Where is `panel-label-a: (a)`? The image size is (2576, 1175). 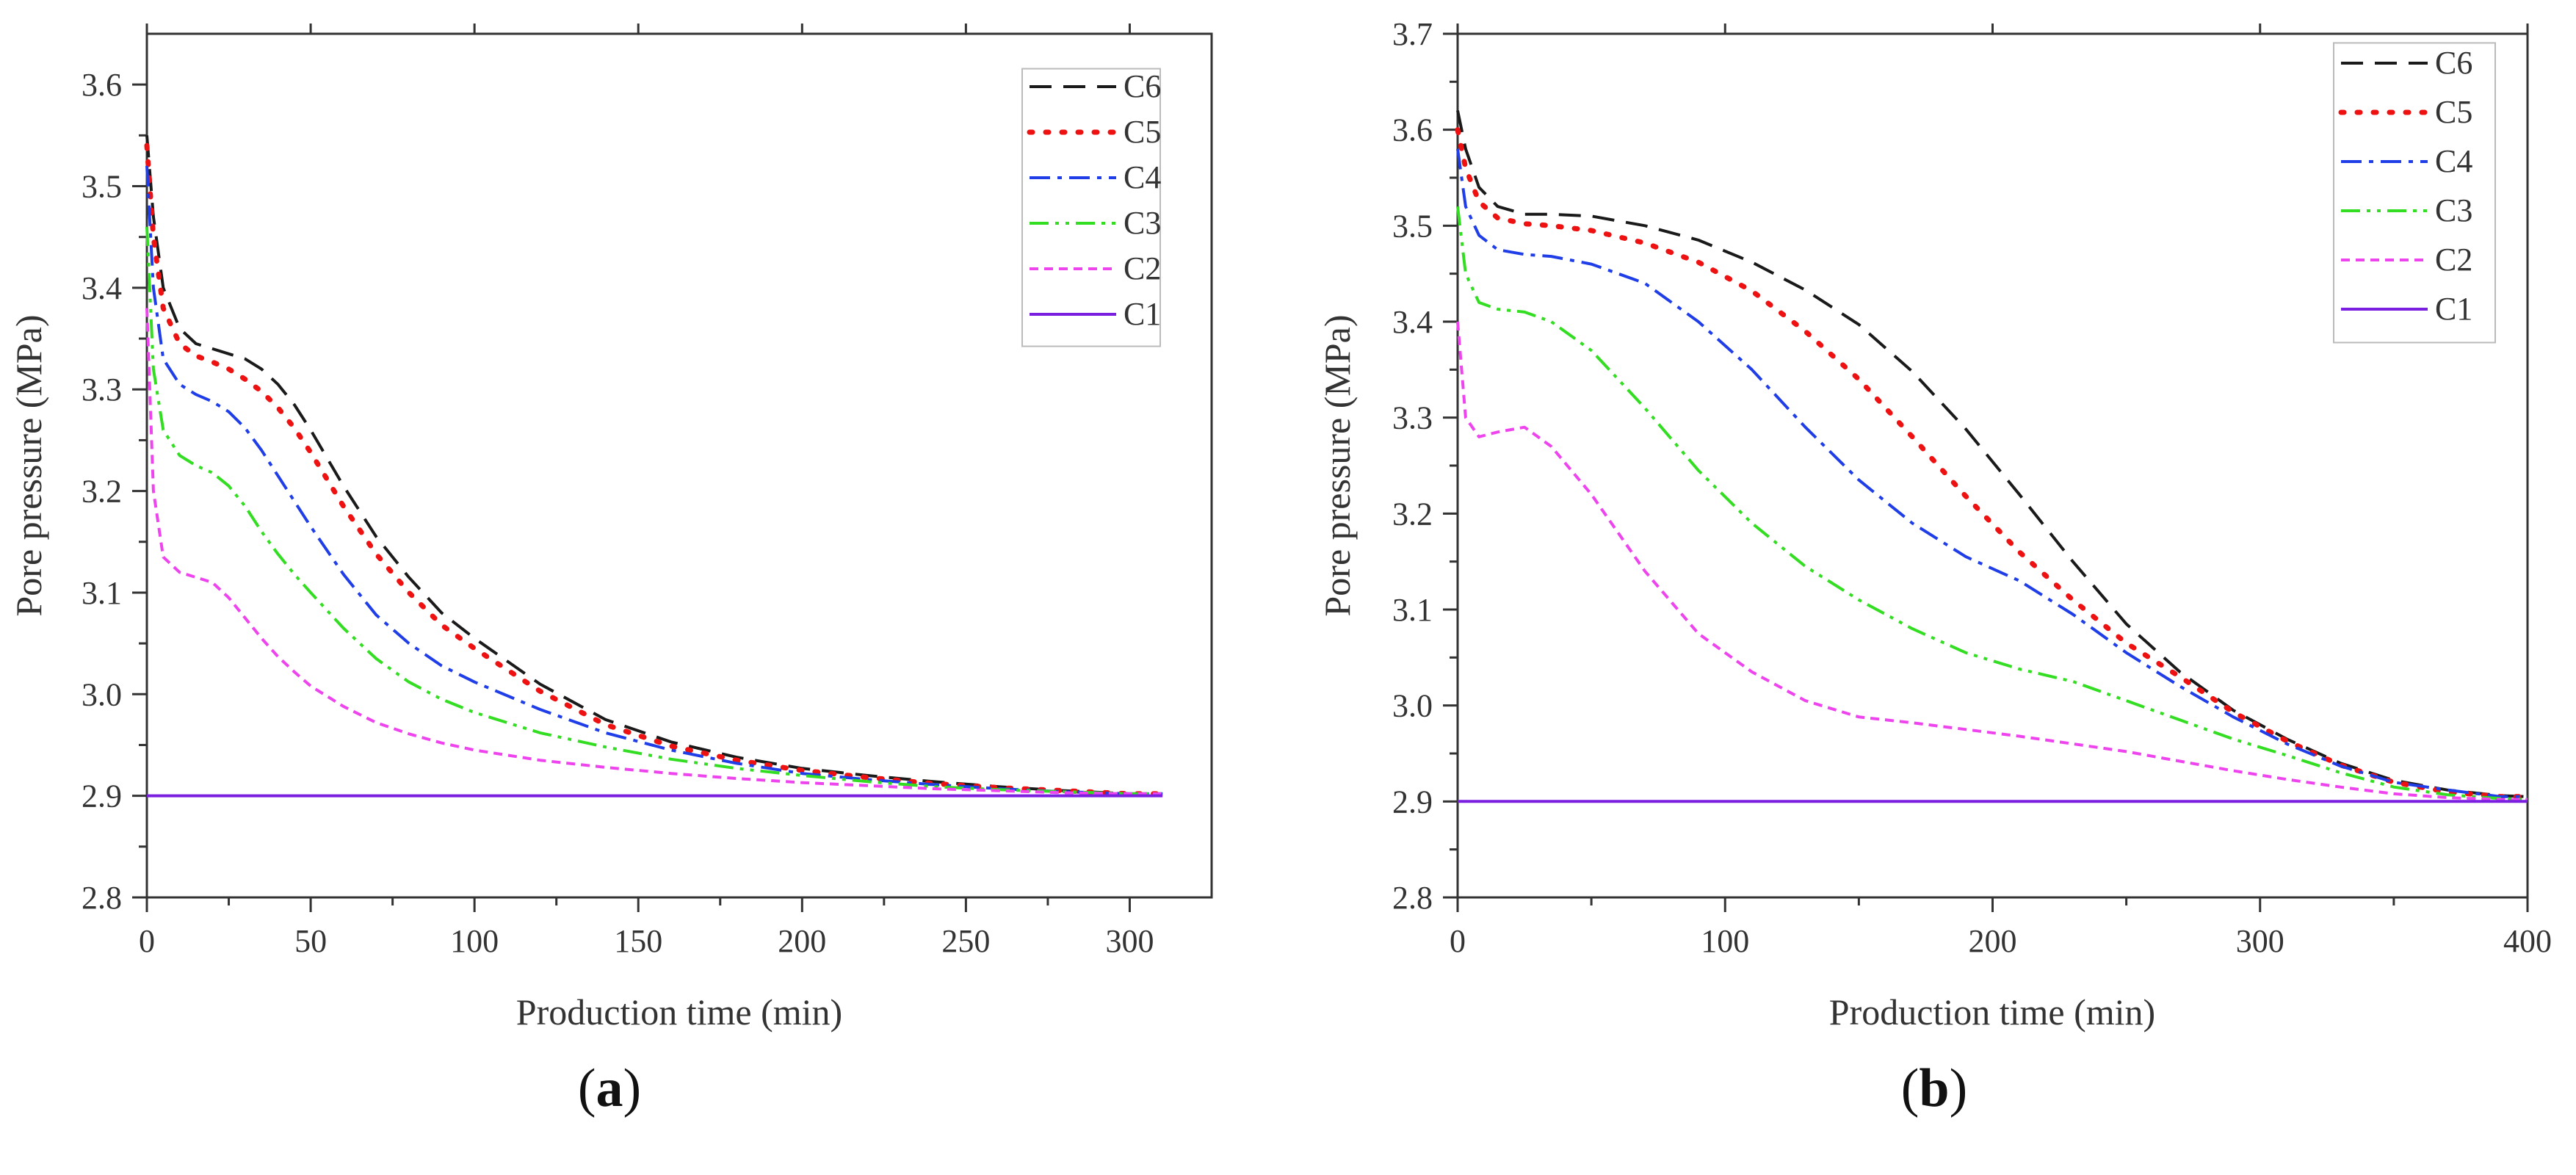 panel-label-a: (a) is located at coordinates (609, 1088).